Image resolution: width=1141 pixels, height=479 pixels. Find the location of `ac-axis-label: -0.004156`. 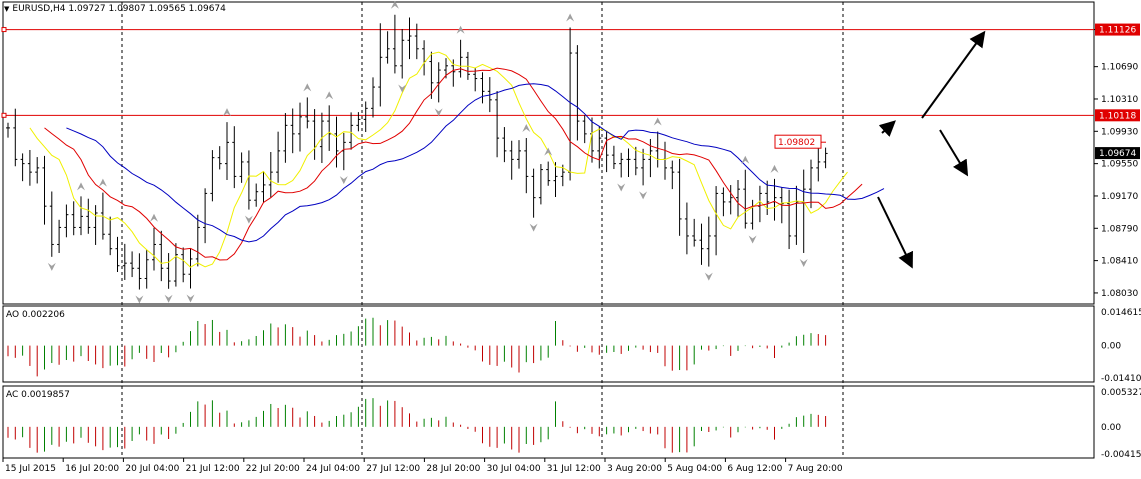

ac-axis-label: -0.004156 is located at coordinates (1121, 455).